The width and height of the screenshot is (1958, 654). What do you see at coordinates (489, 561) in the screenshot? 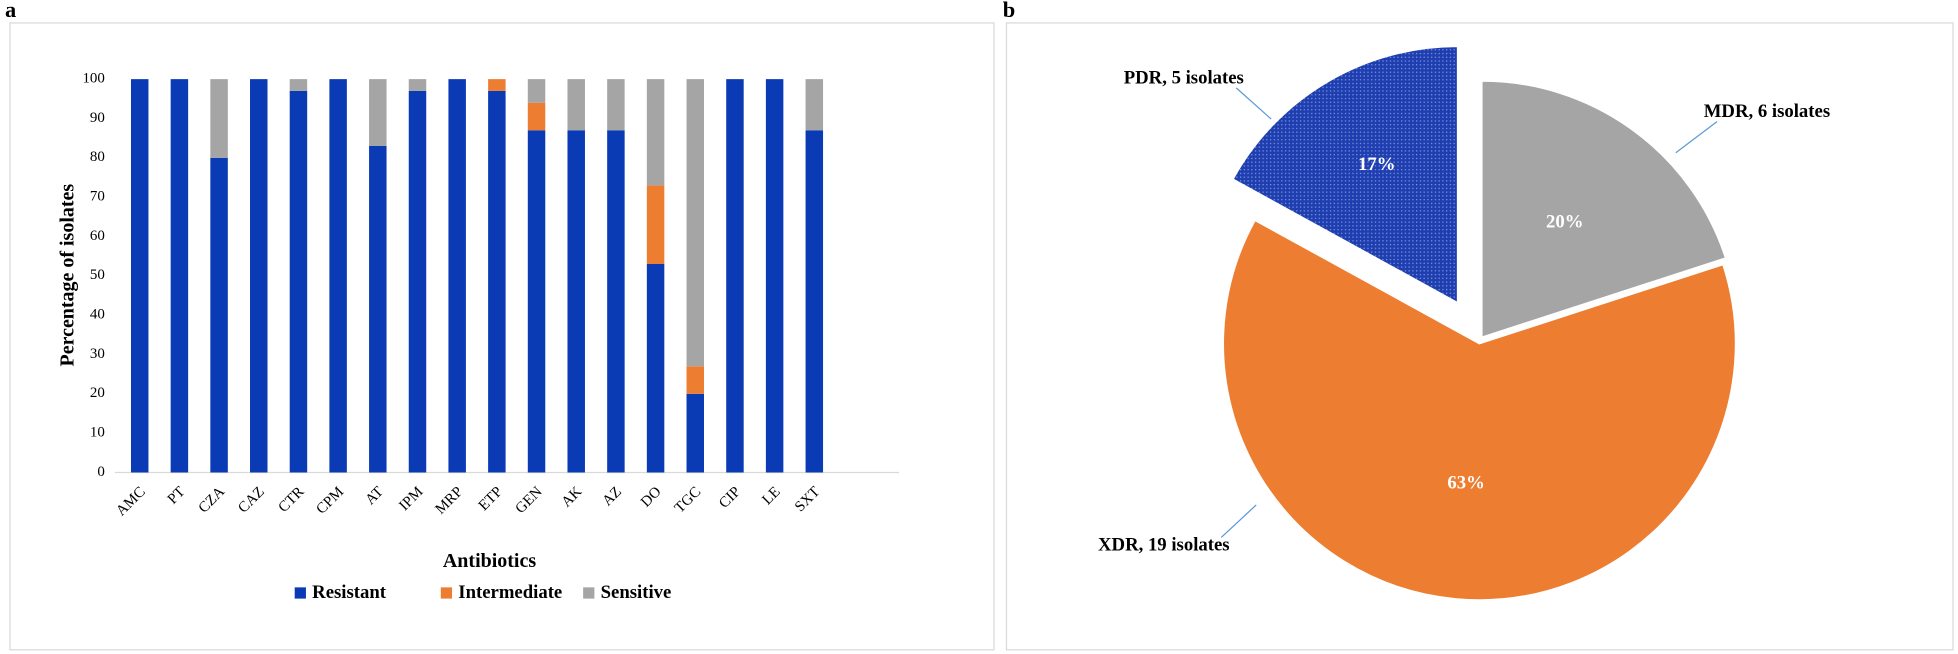
I see `x-axis-title: Antibiotics` at bounding box center [489, 561].